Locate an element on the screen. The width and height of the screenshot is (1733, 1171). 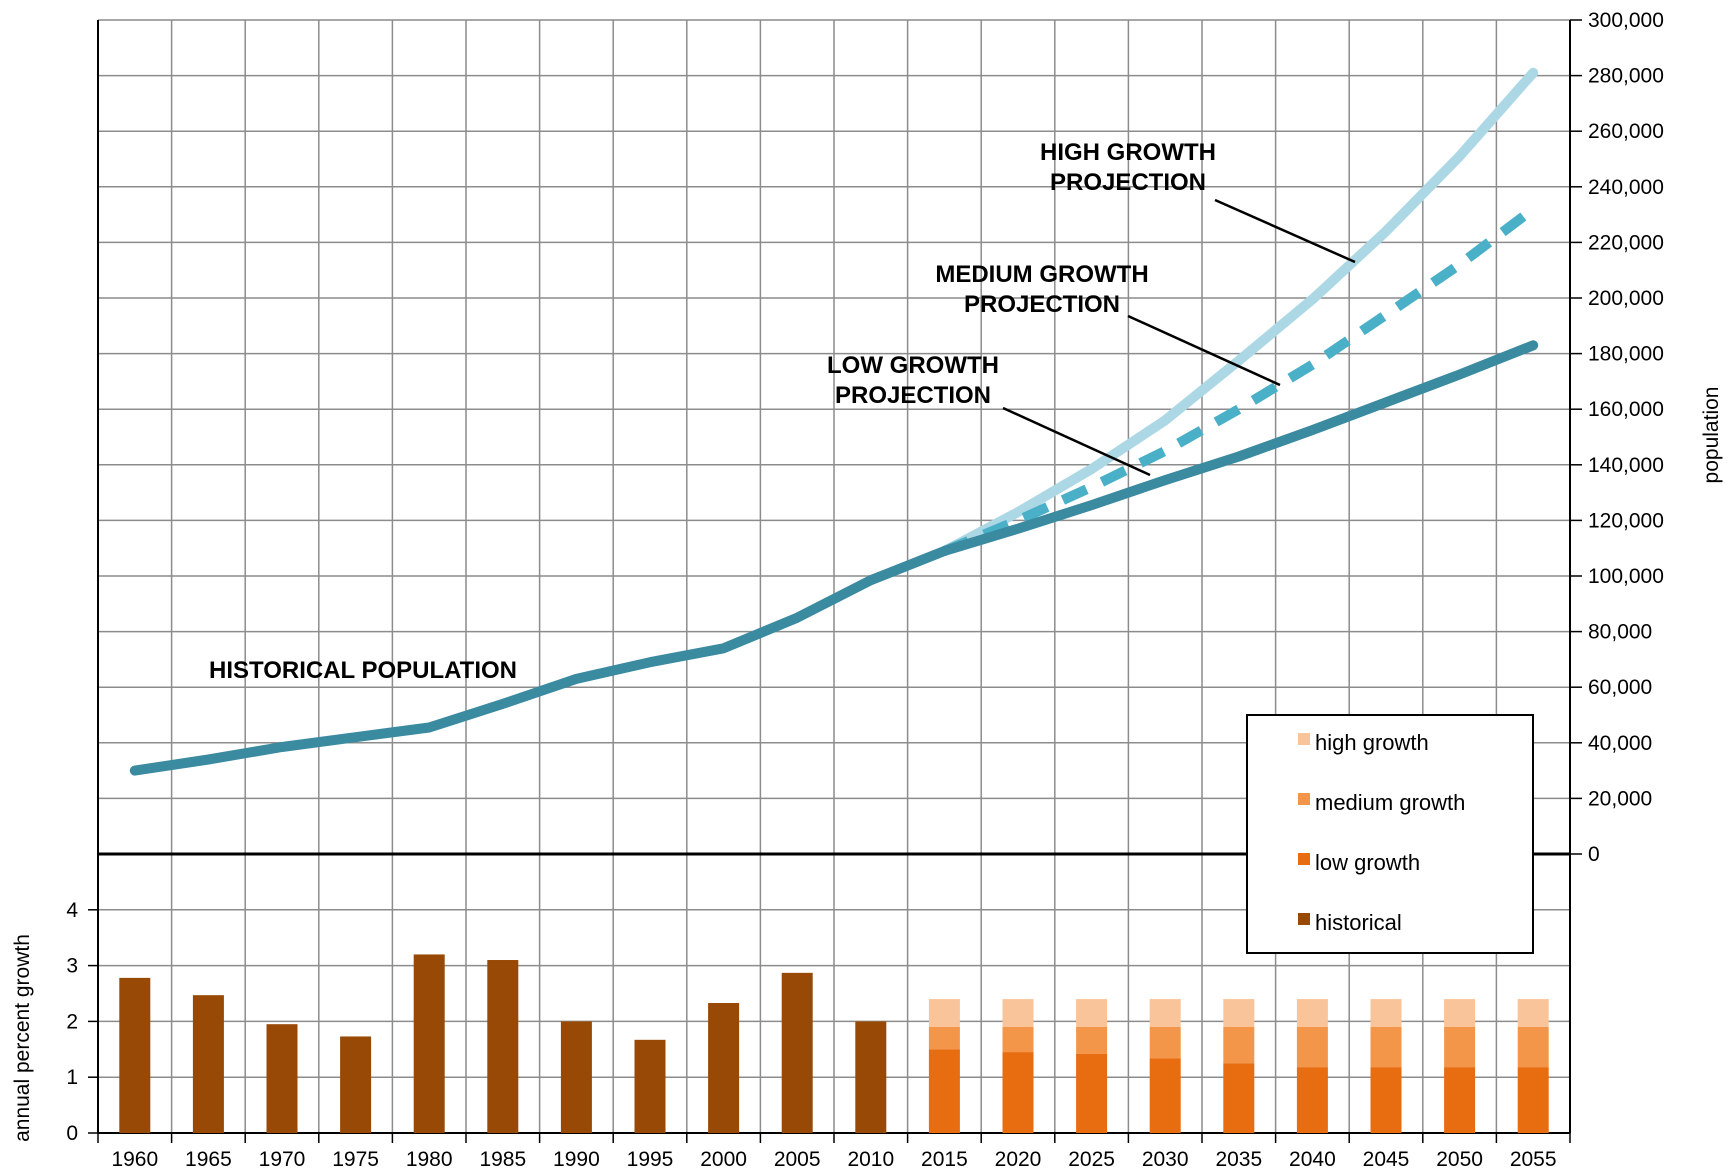
y-tick-label-population: 300,000 is located at coordinates (1626, 20).